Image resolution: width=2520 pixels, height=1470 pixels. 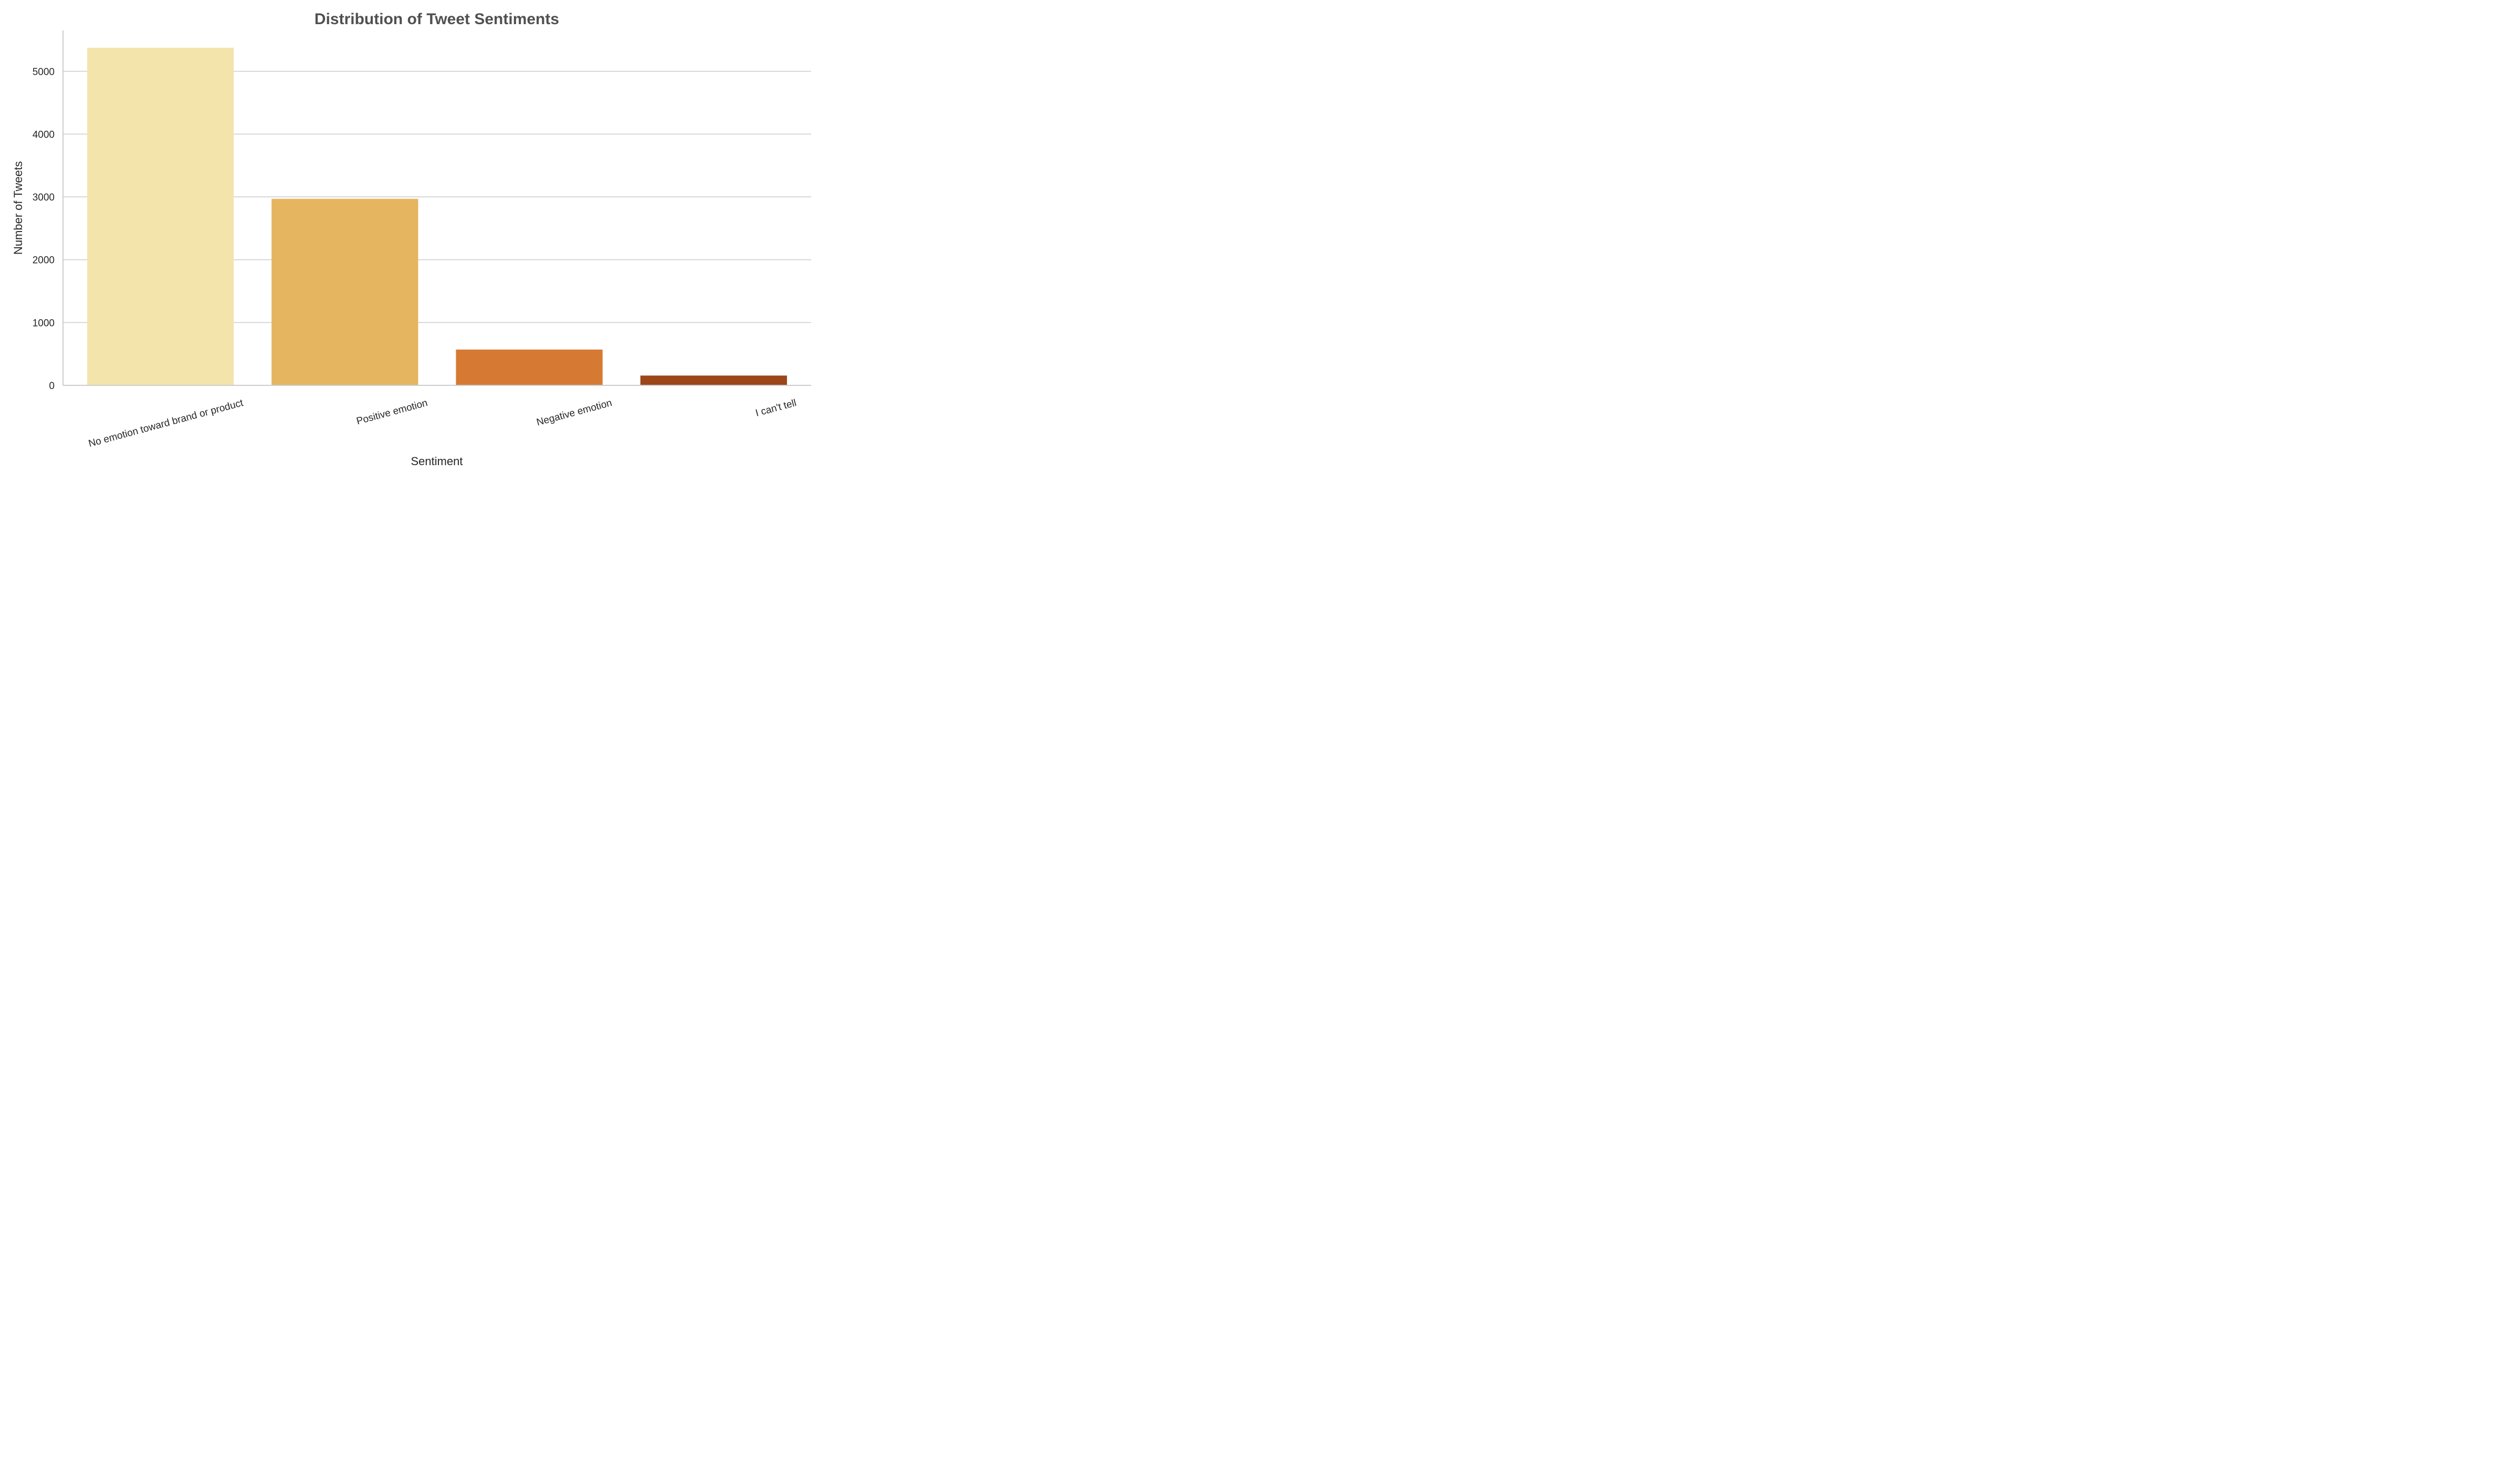 I want to click on bars, so click(x=437, y=216).